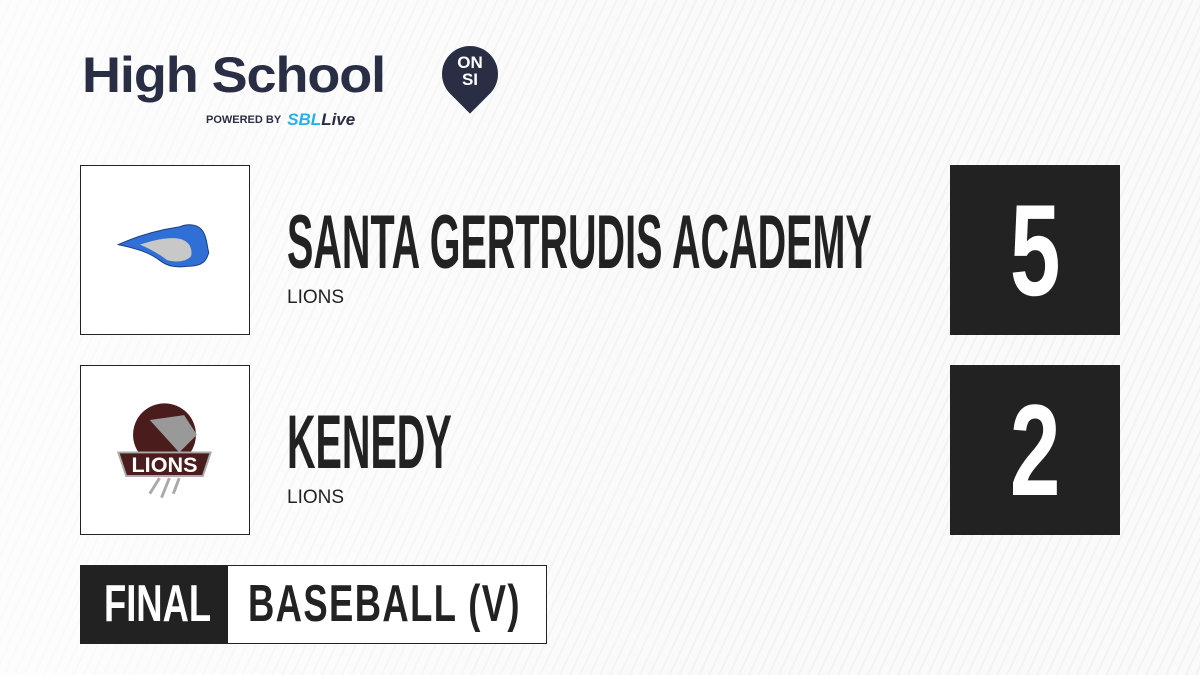 The height and width of the screenshot is (675, 1200). What do you see at coordinates (164, 464) in the screenshot?
I see `svg-text: LIONS` at bounding box center [164, 464].